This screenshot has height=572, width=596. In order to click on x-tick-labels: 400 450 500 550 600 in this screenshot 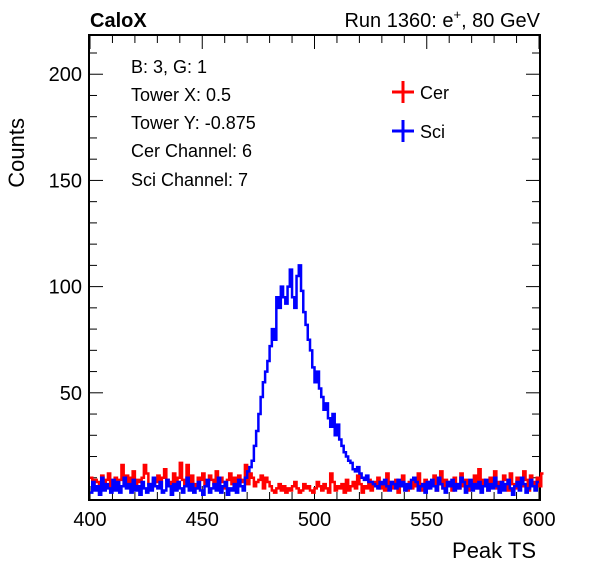, I will do `click(314, 520)`.